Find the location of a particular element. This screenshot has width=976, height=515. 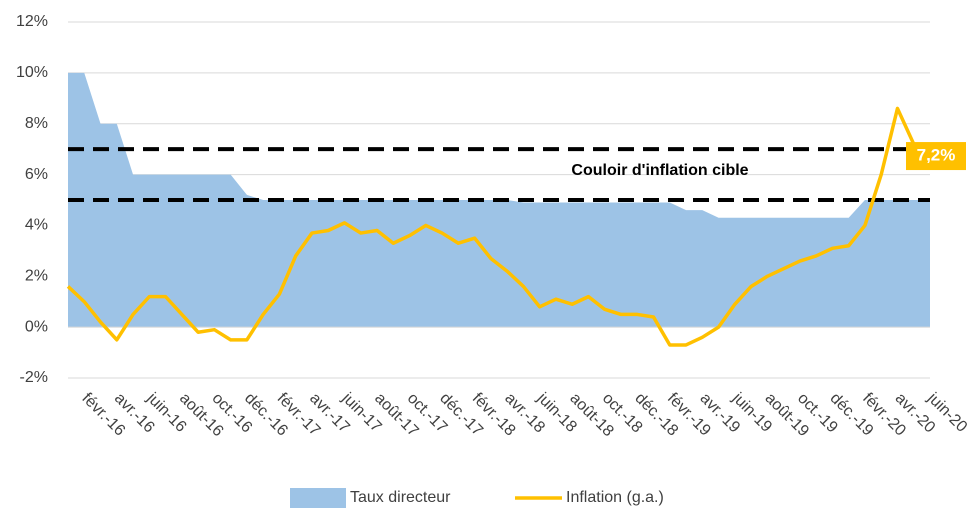

annotation: 7,2% is located at coordinates (936, 155).